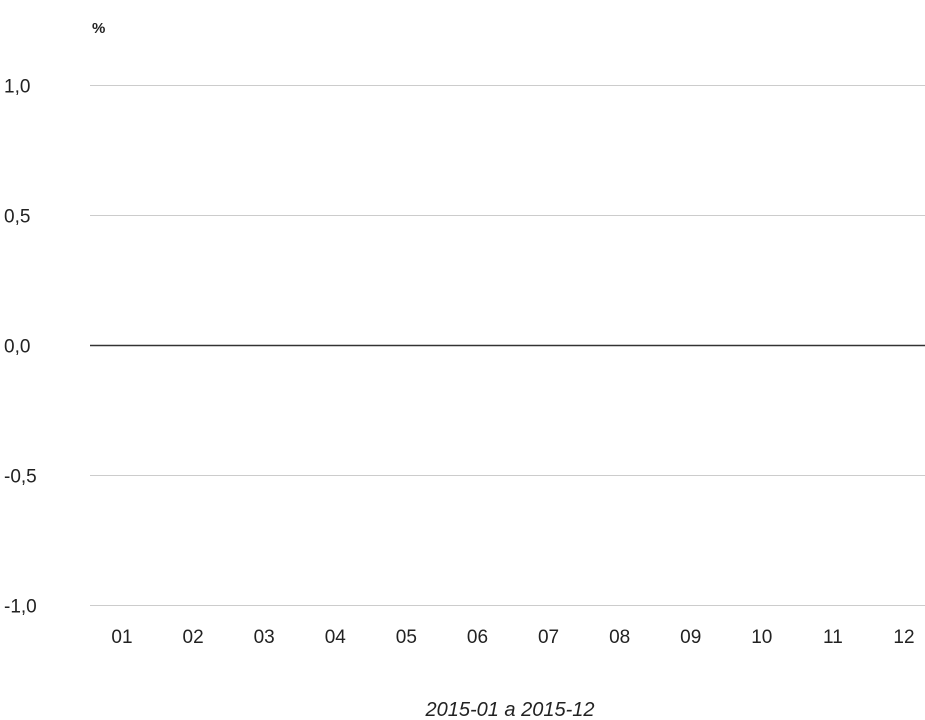 The image size is (925, 720). What do you see at coordinates (17, 87) in the screenshot?
I see `y-tick-label: 1,0` at bounding box center [17, 87].